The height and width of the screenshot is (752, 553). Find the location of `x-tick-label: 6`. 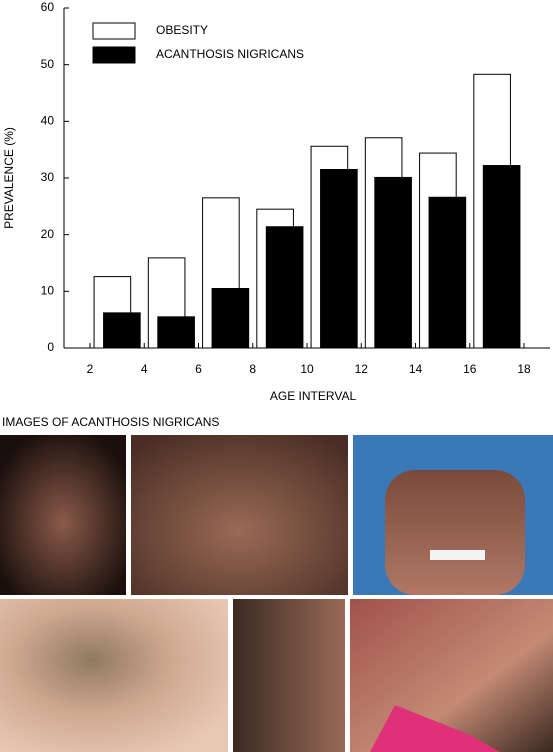

x-tick-label: 6 is located at coordinates (198, 369).